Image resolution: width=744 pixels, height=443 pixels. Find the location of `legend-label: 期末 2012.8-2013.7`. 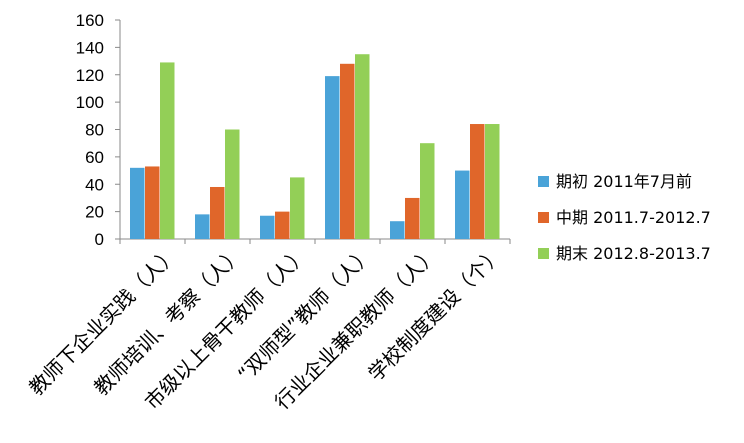

legend-label: 期末 2012.8-2013.7 is located at coordinates (633, 253).